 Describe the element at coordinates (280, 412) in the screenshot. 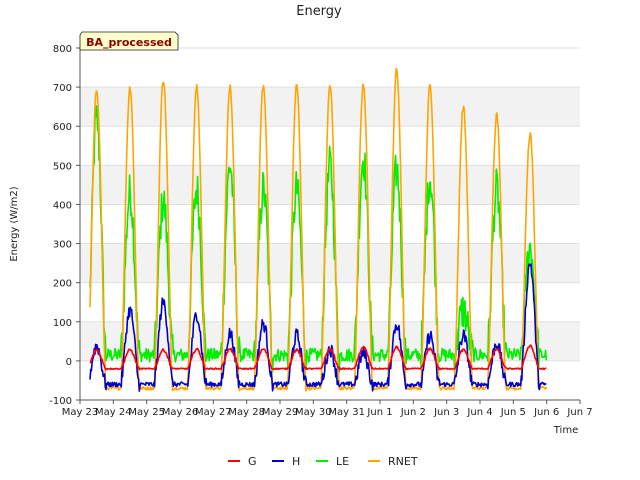

I see `x-tick-label: May 29` at that location.